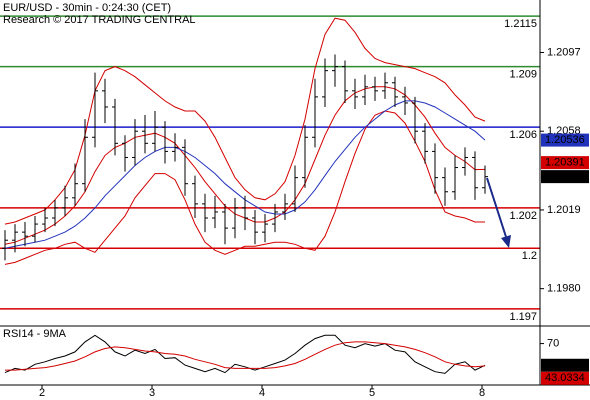  Describe the element at coordinates (564, 289) in the screenshot. I see `y-tick-label: 1.1980` at that location.